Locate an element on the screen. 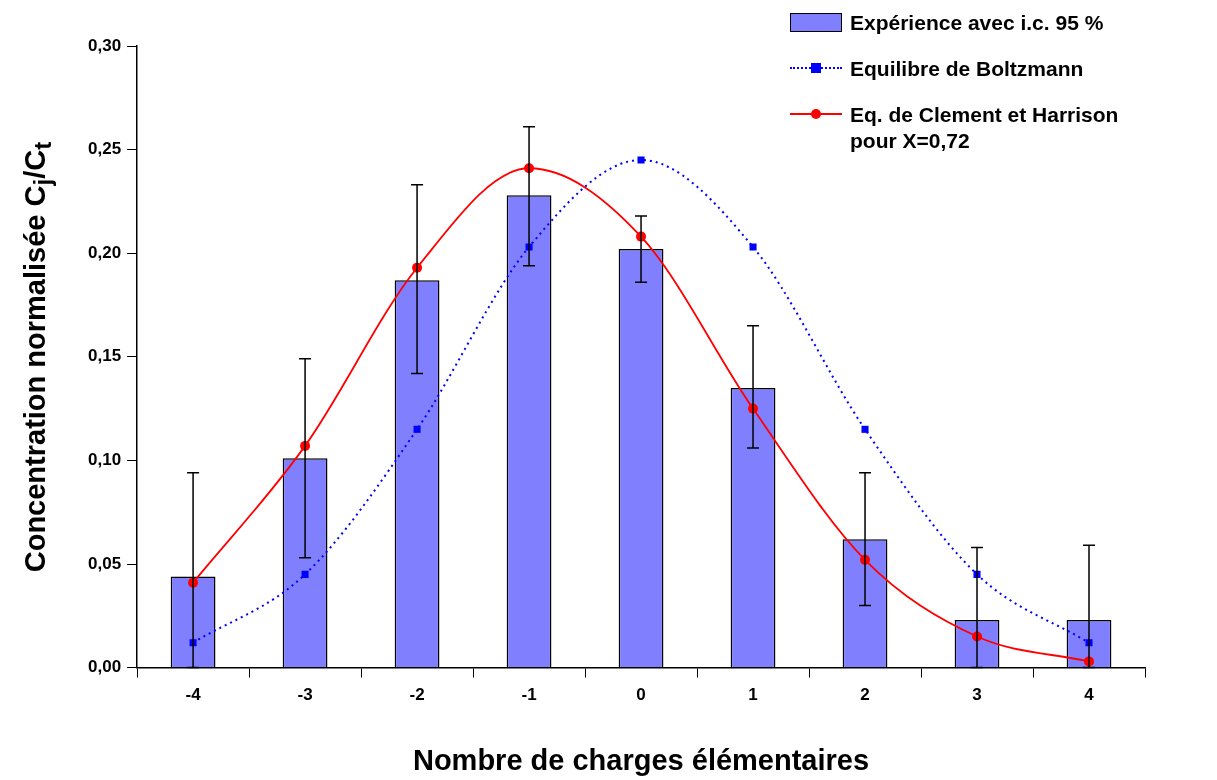  legend-label: Equilibre de Boltzmann is located at coordinates (967, 69).